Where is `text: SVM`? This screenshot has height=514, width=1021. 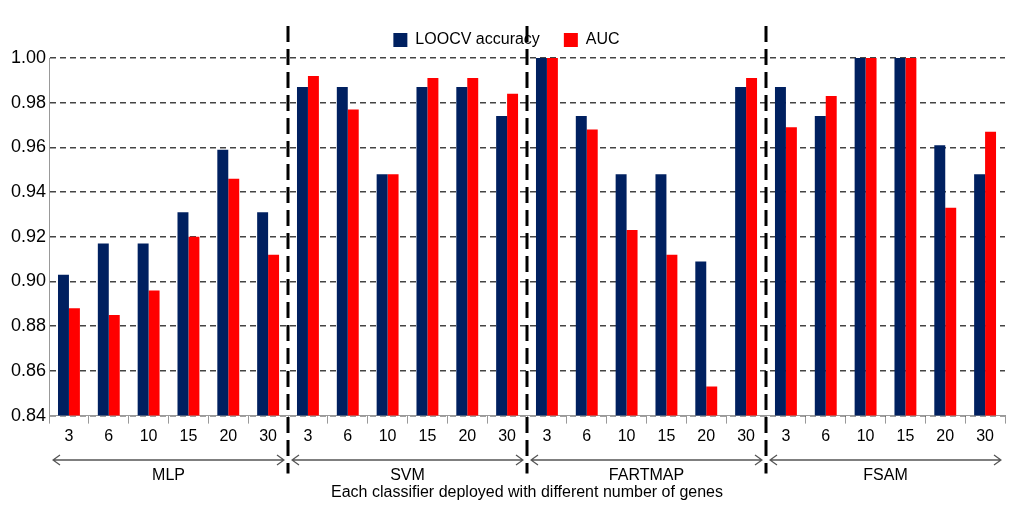 text: SVM is located at coordinates (407, 475).